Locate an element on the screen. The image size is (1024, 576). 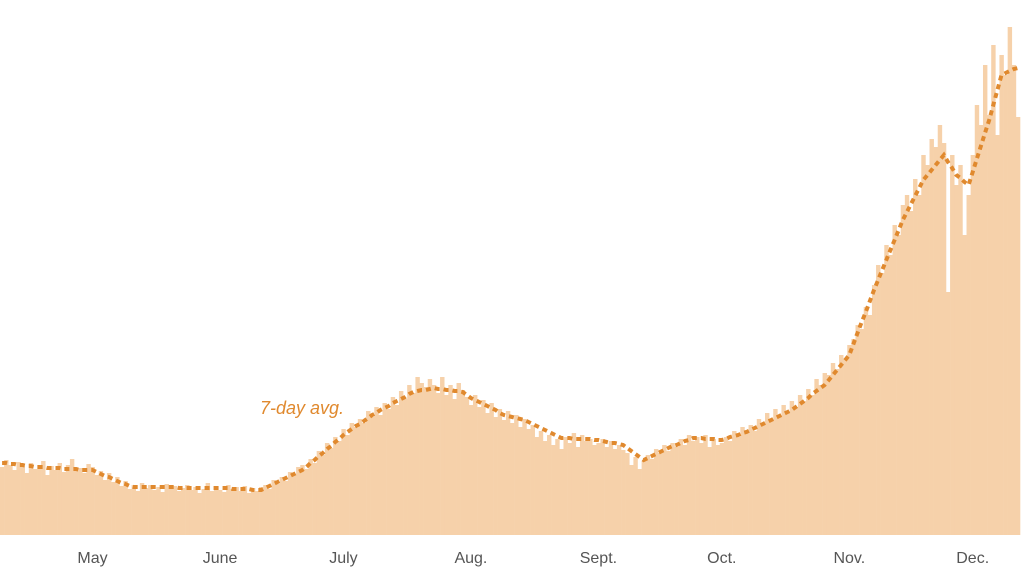
x-tick-label: Dec. is located at coordinates (972, 558).